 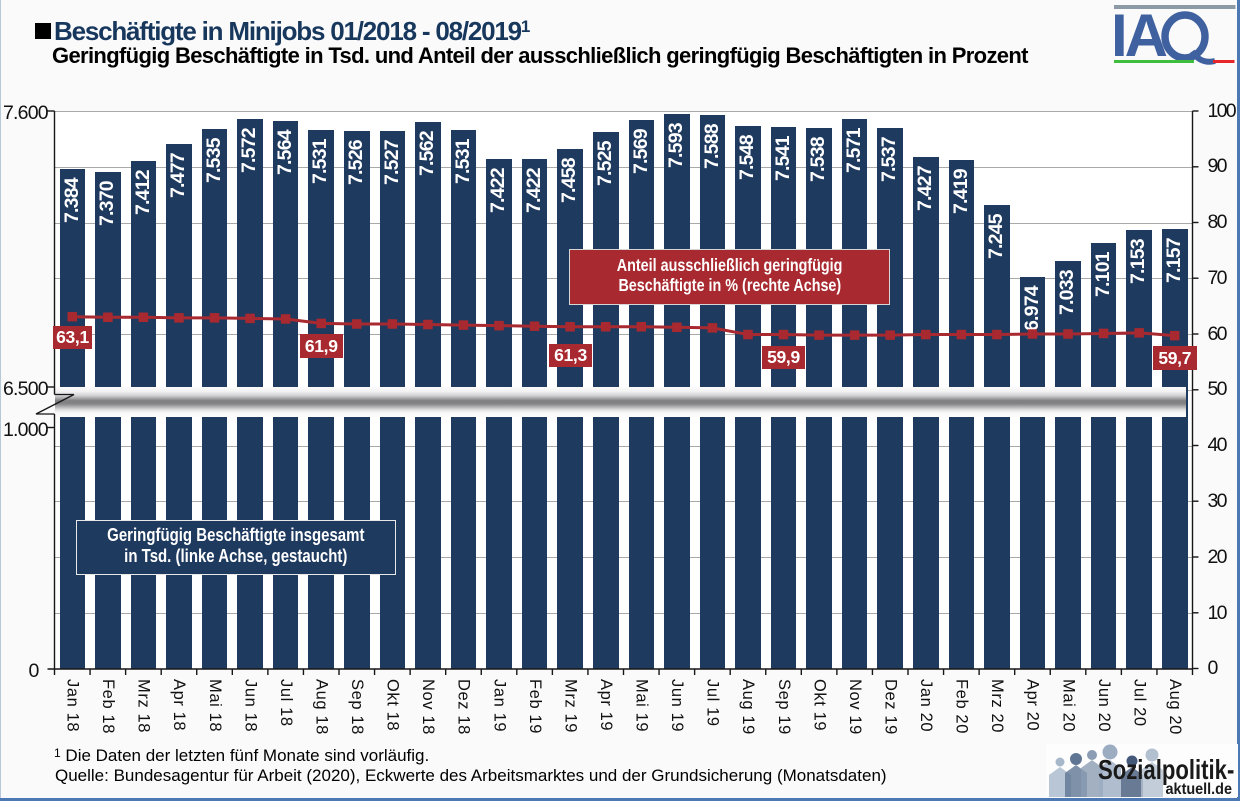 I want to click on svg-text: aktuell.de, so click(x=1199, y=789).